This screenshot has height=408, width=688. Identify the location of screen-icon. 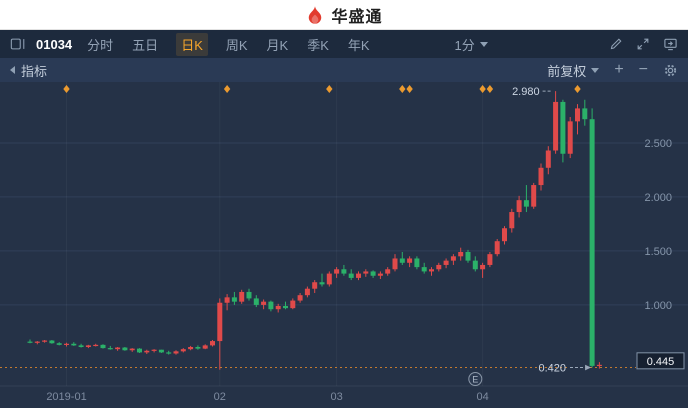
(670, 44).